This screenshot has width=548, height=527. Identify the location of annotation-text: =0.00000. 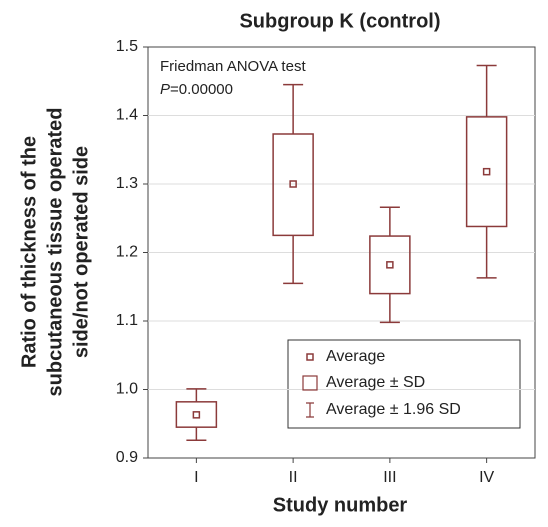
(201, 89).